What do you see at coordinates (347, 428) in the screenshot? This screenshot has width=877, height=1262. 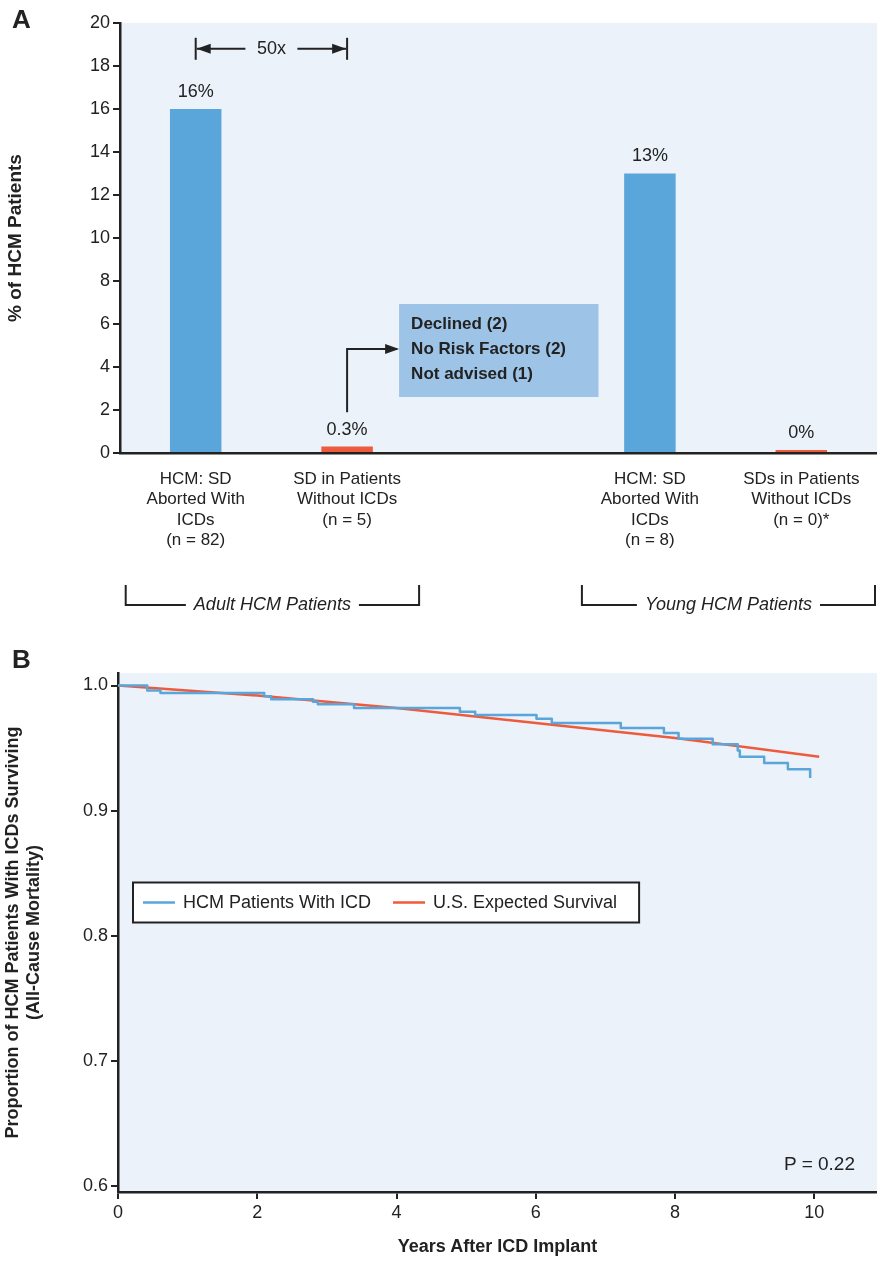 I see `data-label: 0.3%` at bounding box center [347, 428].